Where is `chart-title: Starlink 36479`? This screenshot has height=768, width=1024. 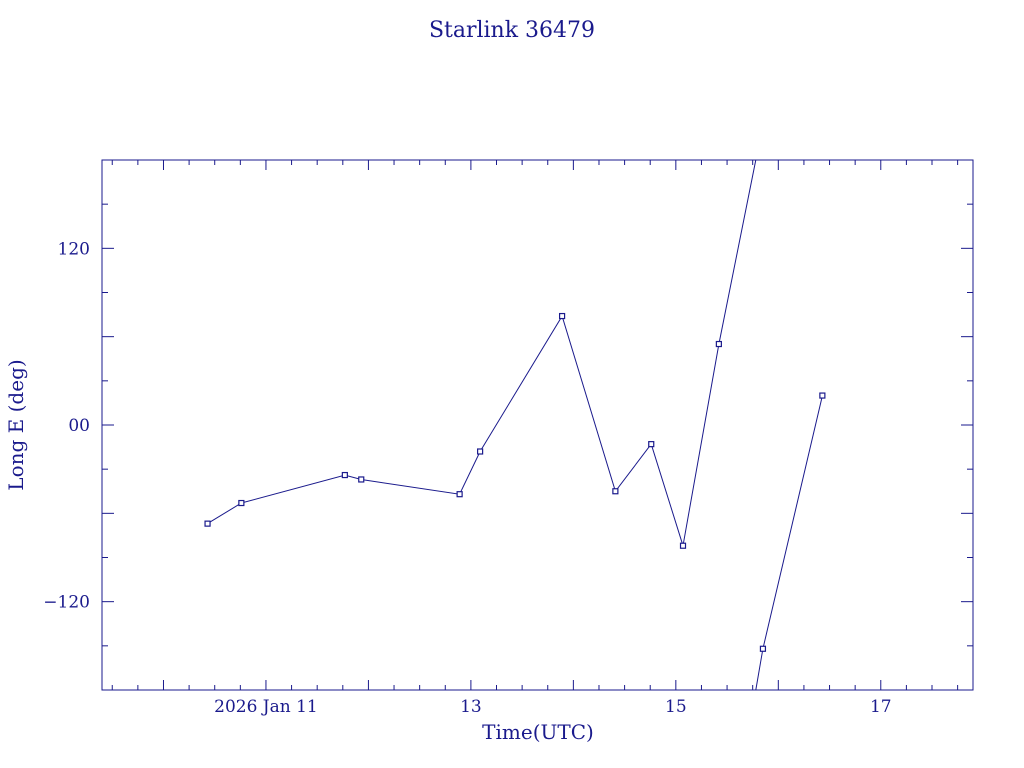
chart-title: Starlink 36479 is located at coordinates (512, 30).